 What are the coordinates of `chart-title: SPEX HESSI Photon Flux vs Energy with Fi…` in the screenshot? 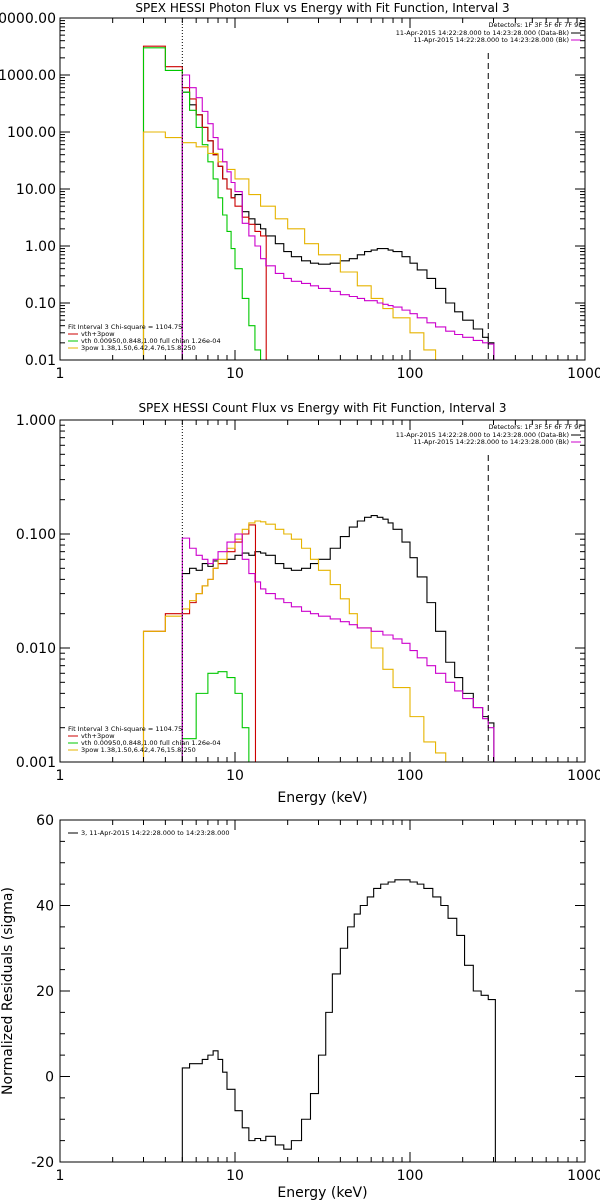 It's located at (322, 8).